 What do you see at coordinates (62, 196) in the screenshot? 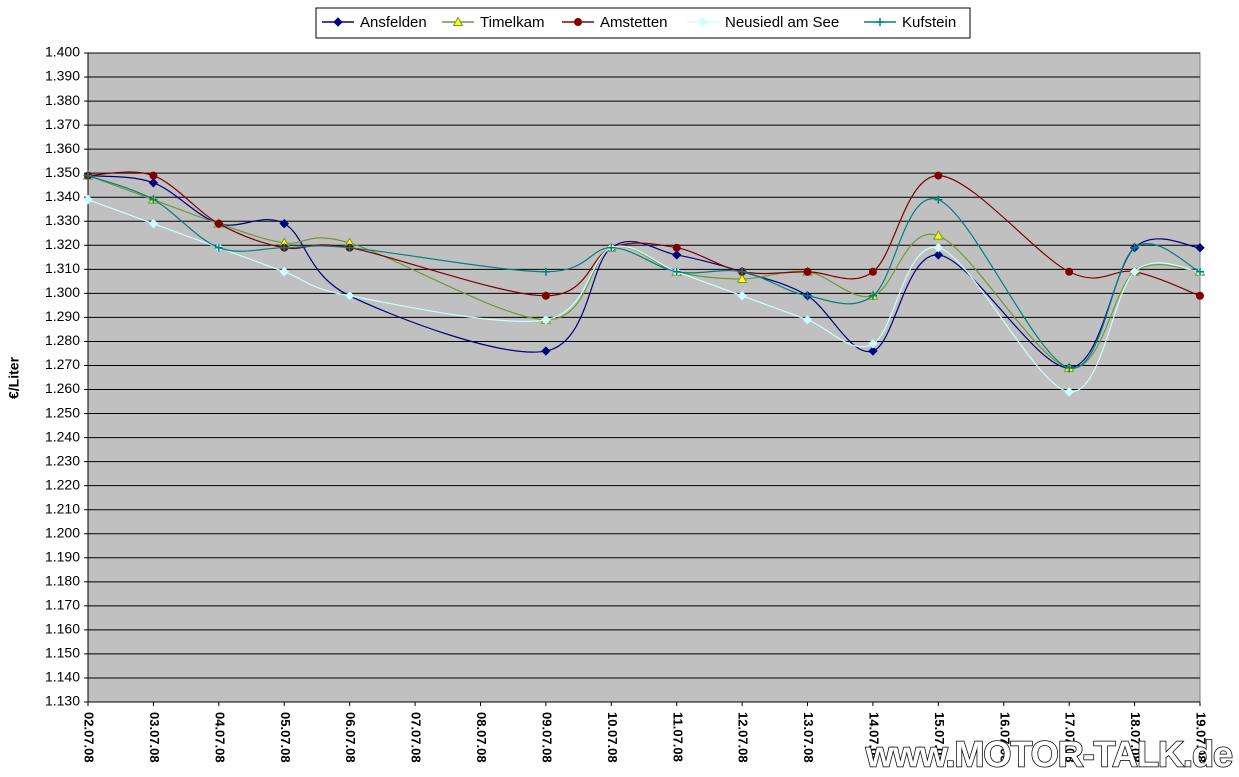
I see `y-tick-label: 1.340` at bounding box center [62, 196].